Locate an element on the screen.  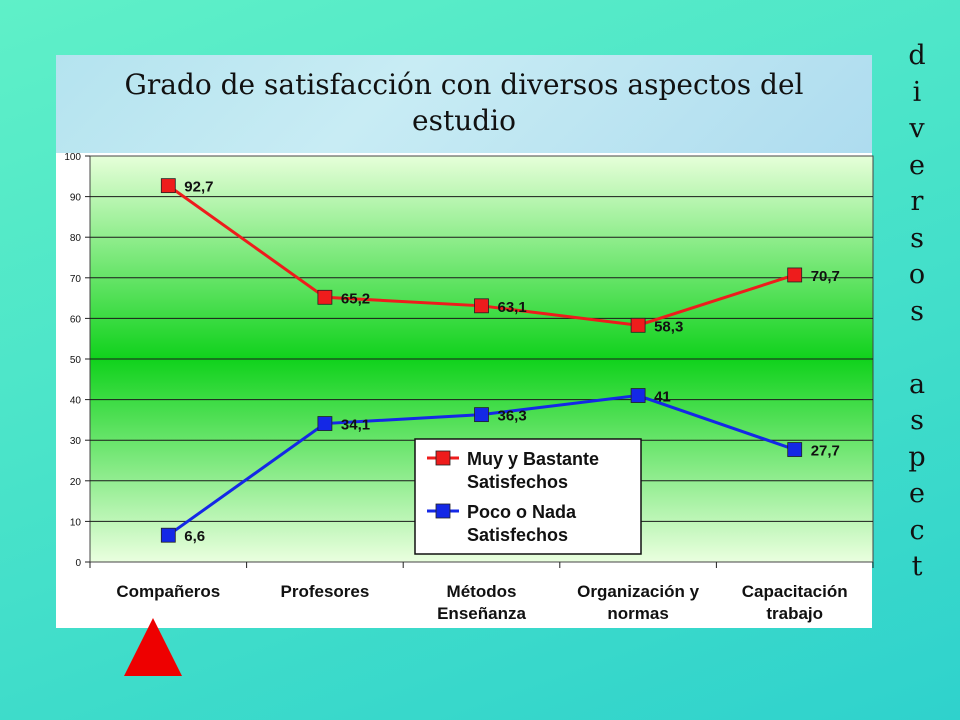
side-letter: a is located at coordinates (917, 384).